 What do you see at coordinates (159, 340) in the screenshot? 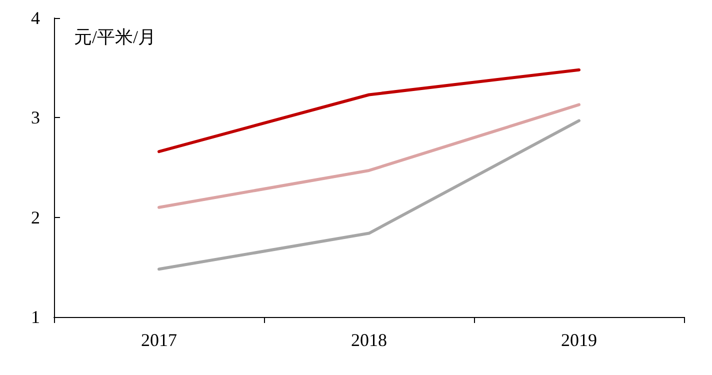
I see `x-tick-label: 2017` at bounding box center [159, 340].